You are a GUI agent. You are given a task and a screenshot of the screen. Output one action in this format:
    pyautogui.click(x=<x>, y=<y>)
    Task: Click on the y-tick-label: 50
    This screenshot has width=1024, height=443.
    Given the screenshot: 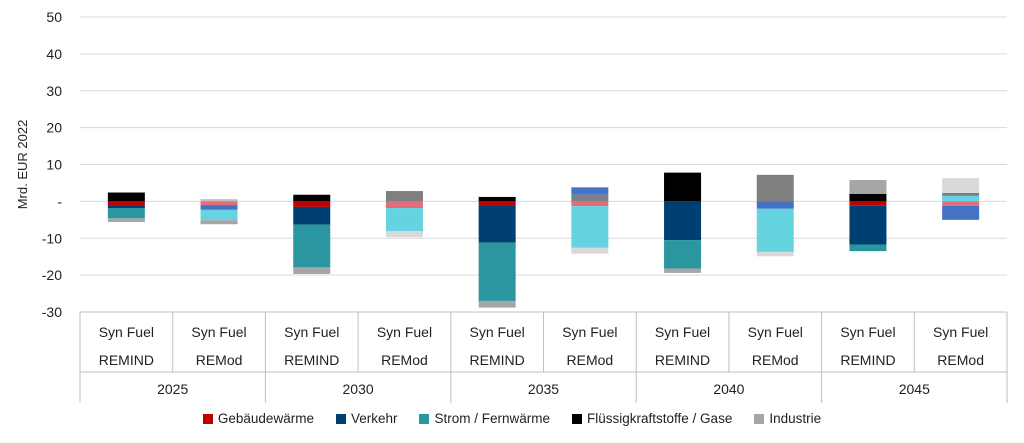 What is the action you would take?
    pyautogui.click(x=54, y=17)
    